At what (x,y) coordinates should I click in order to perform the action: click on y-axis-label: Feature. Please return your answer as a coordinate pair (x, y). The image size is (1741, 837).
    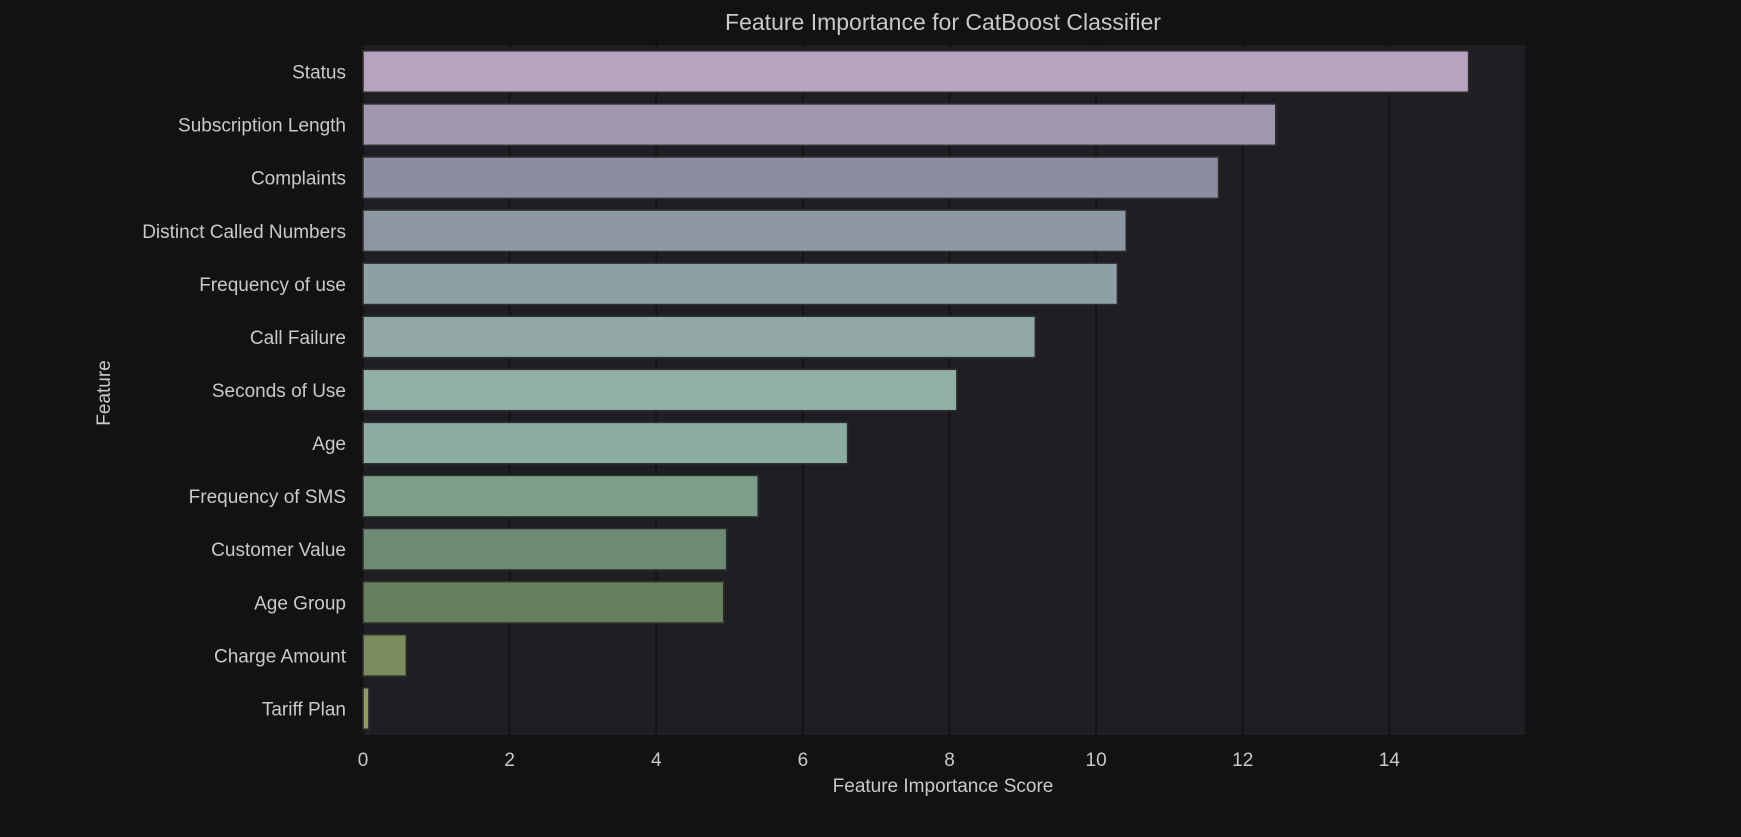
    Looking at the image, I should click on (104, 392).